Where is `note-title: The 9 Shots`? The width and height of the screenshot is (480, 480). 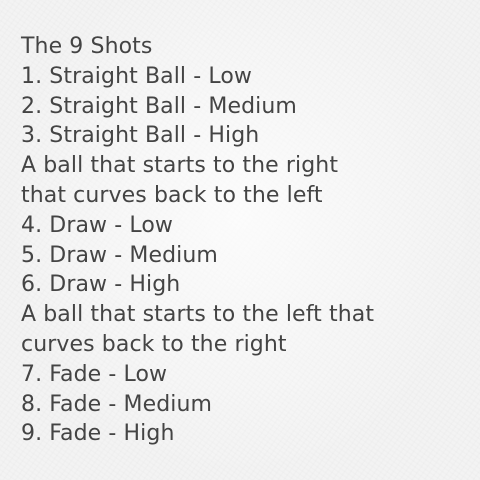
note-title: The 9 Shots is located at coordinates (87, 46).